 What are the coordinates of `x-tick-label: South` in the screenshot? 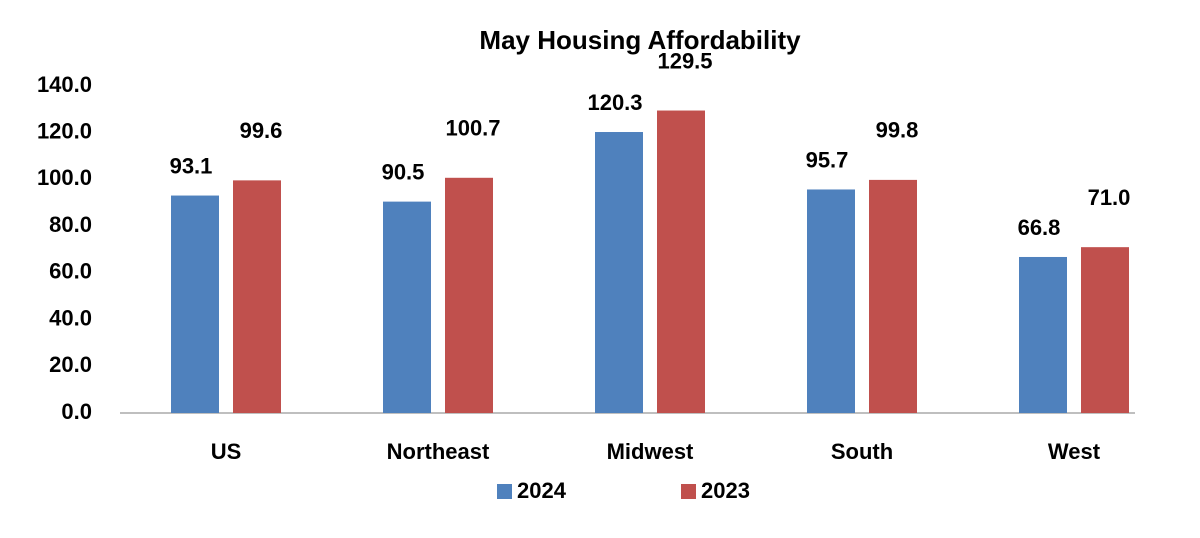 It's located at (862, 451).